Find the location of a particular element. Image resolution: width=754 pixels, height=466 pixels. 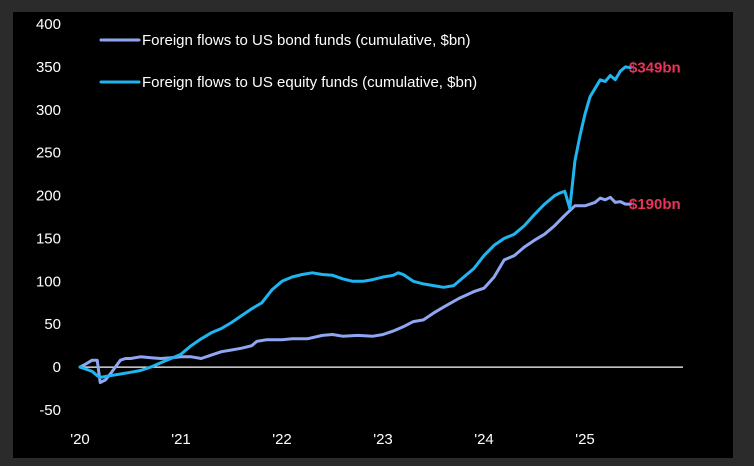

y-tick-label: -50 is located at coordinates (50, 410).